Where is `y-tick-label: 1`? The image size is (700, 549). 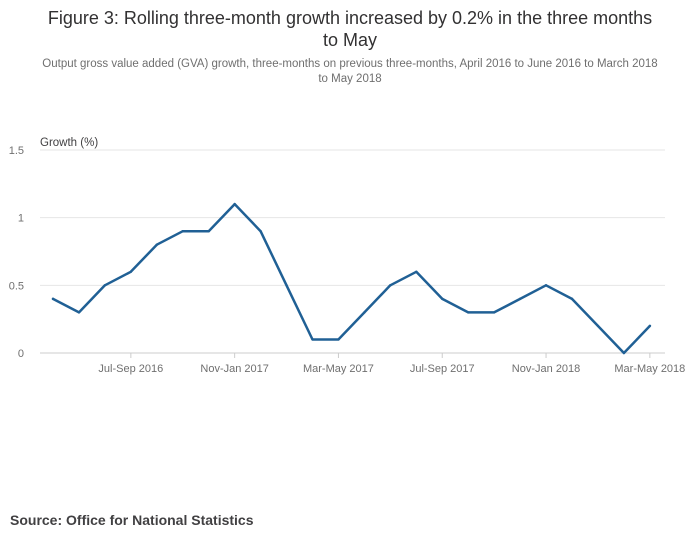
y-tick-label: 1 is located at coordinates (21, 219).